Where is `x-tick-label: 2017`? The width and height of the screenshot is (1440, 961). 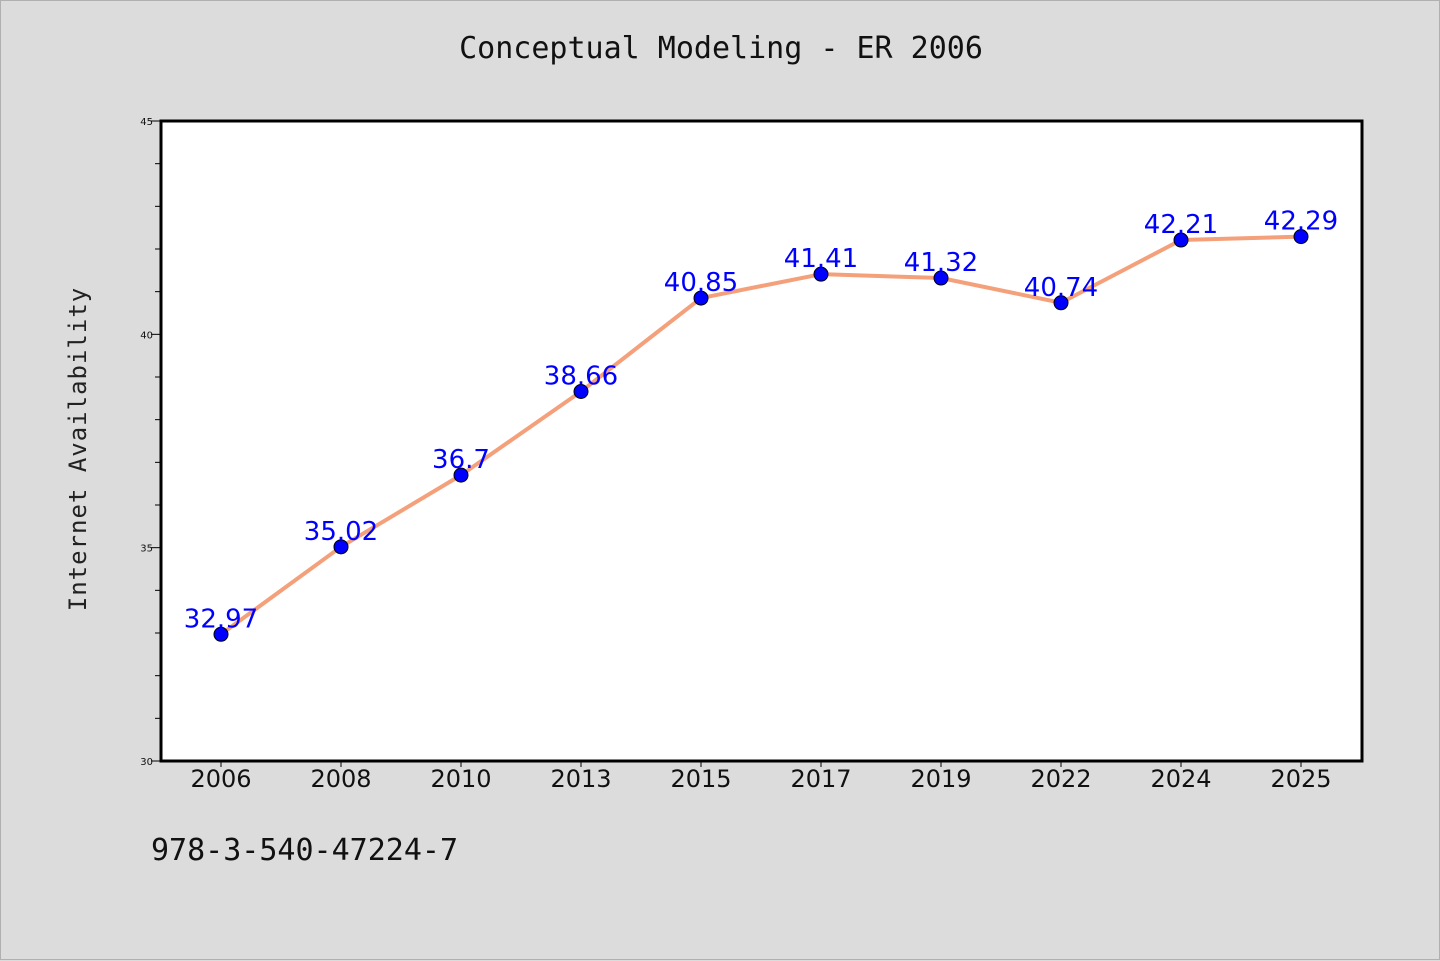
x-tick-label: 2017 is located at coordinates (820, 779).